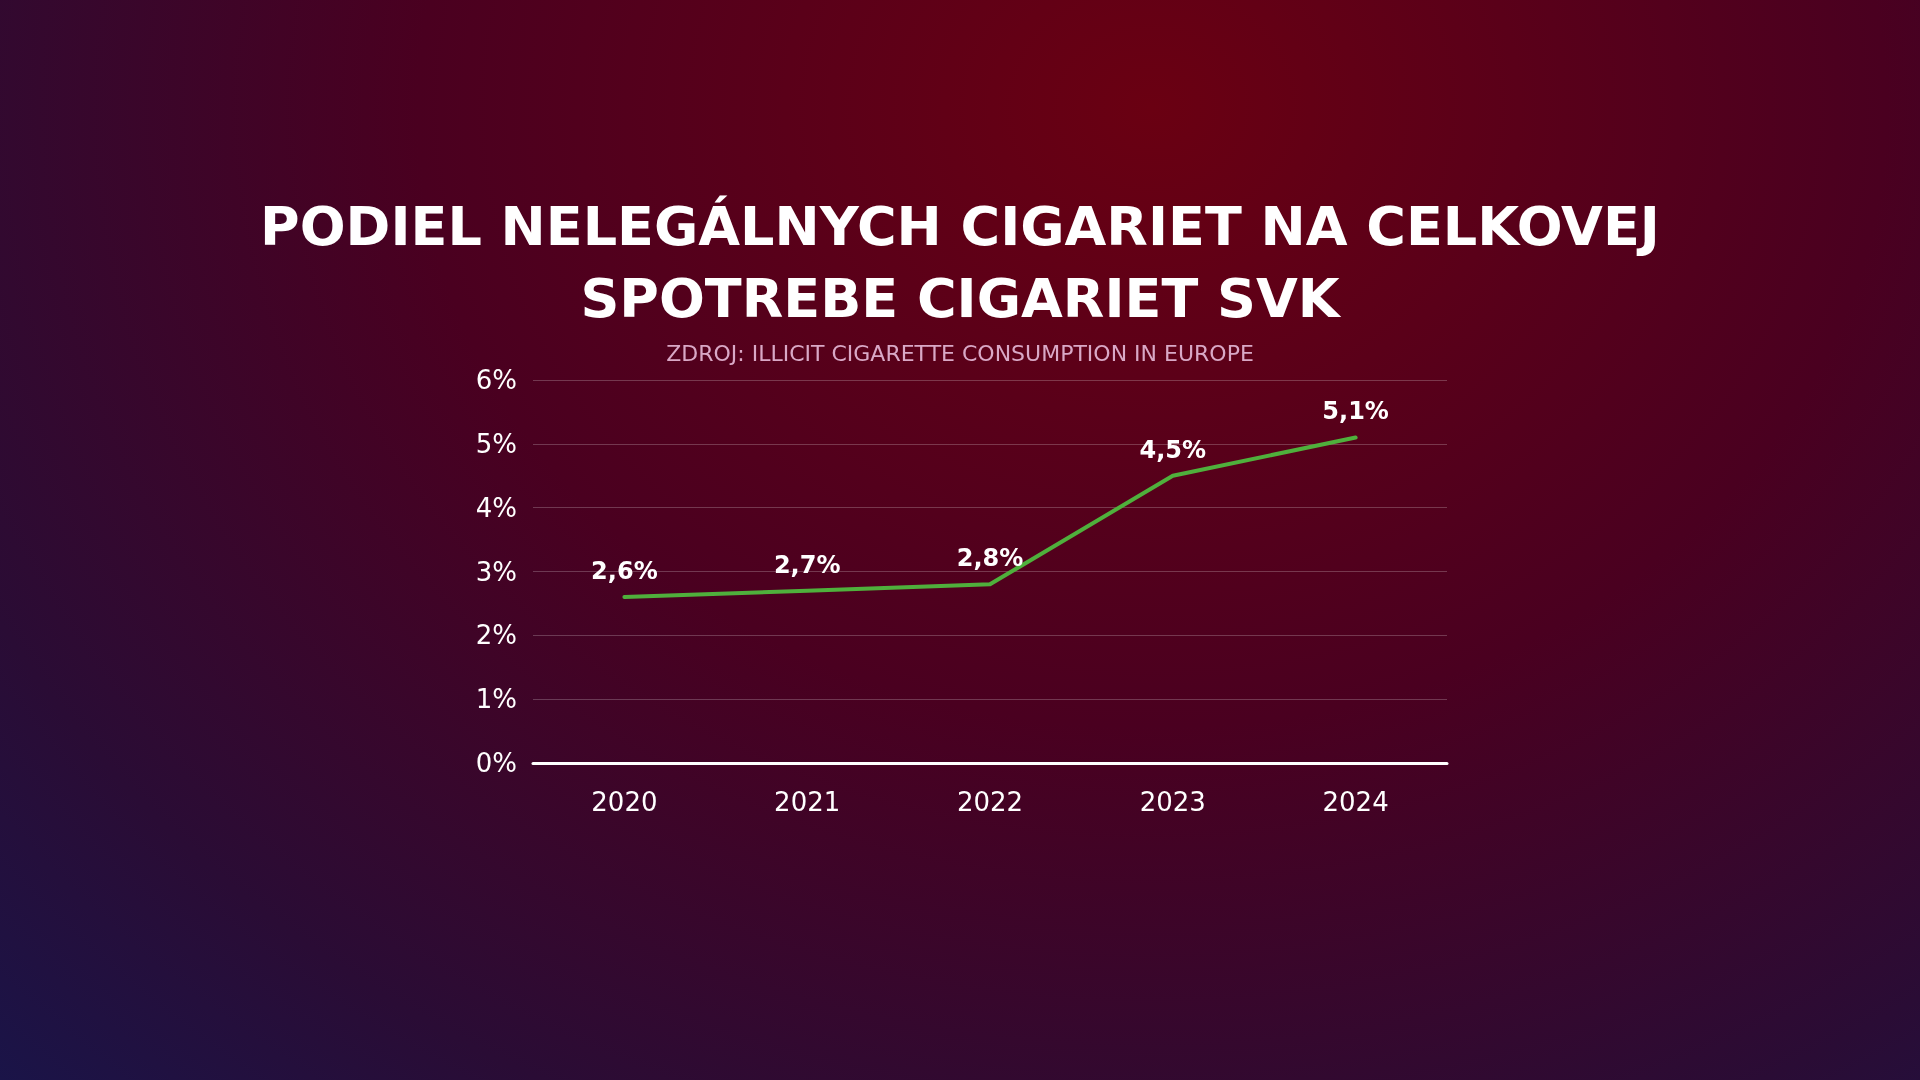  Describe the element at coordinates (1173, 449) in the screenshot. I see `data-label: 4,5%` at that location.